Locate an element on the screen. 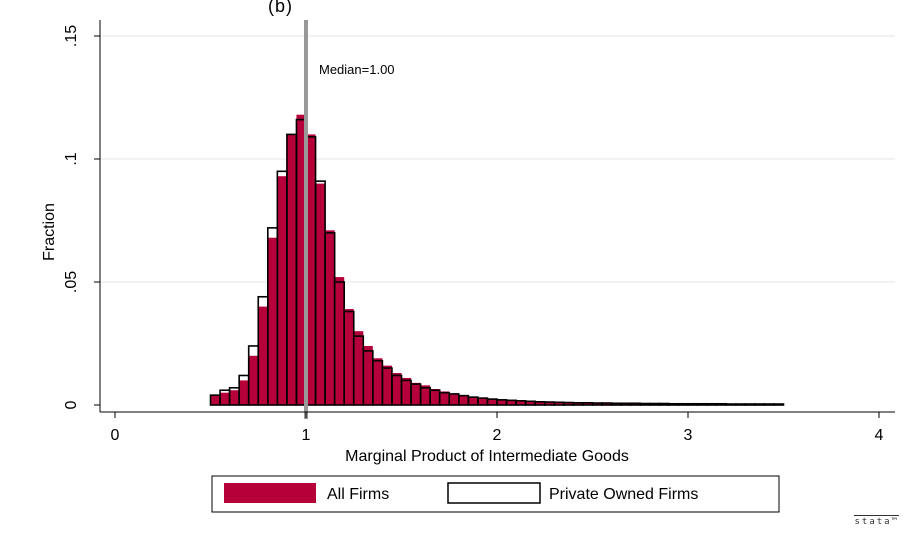 Image resolution: width=905 pixels, height=533 pixels. x-tick-label-2: 2 is located at coordinates (497, 435).